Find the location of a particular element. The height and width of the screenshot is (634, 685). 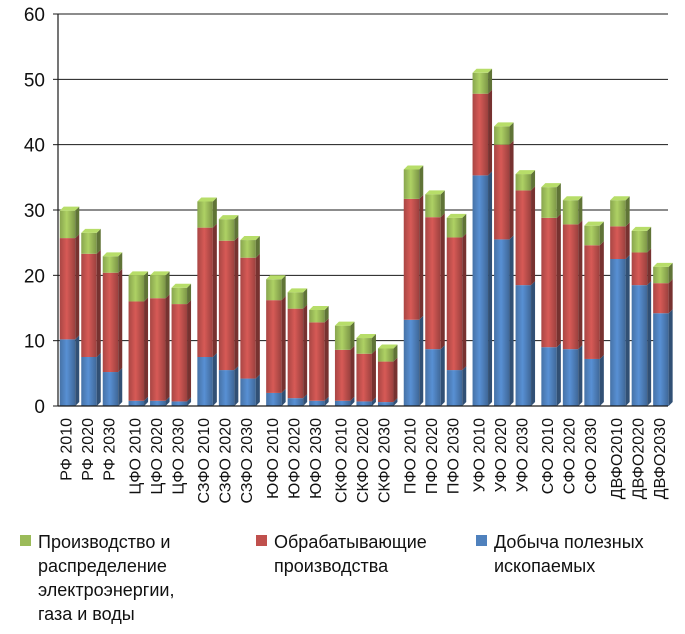

x-tick-label: УФО 2020 is located at coordinates (501, 455).